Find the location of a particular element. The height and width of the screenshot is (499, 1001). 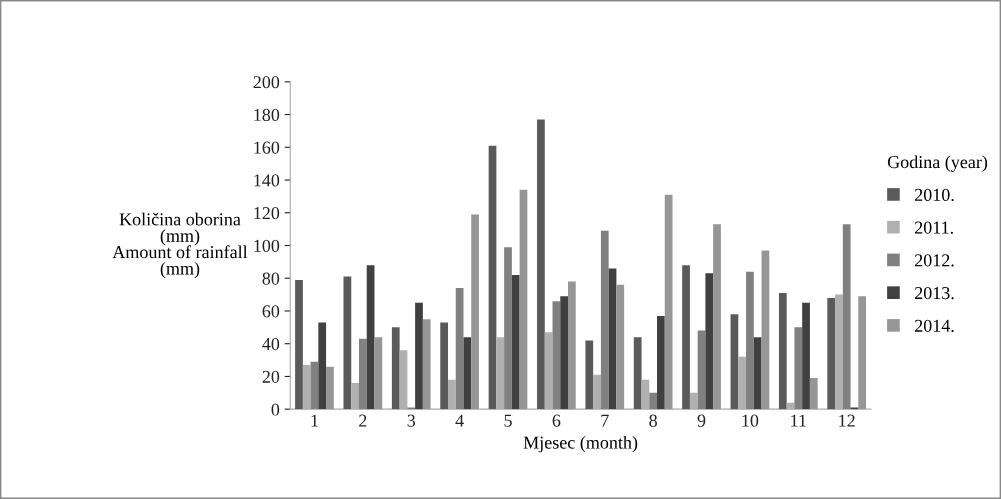

y-tick-label: 80 is located at coordinates (271, 278).